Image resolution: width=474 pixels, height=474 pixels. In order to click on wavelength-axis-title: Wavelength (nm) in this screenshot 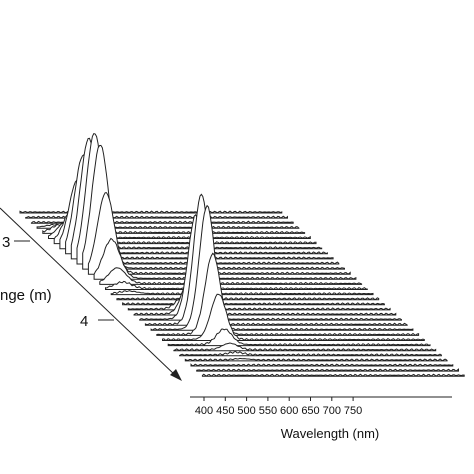, I will do `click(330, 433)`.